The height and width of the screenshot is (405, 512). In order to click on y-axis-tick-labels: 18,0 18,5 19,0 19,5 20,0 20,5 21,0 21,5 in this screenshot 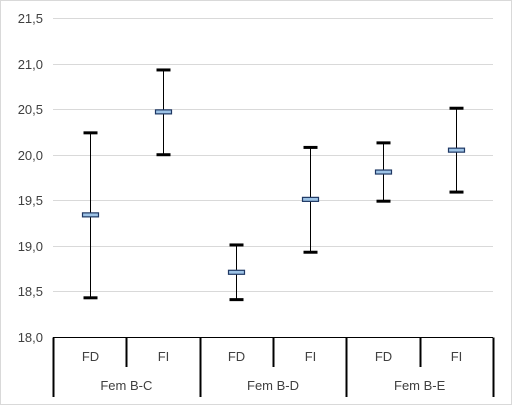, I will do `click(30, 178)`.